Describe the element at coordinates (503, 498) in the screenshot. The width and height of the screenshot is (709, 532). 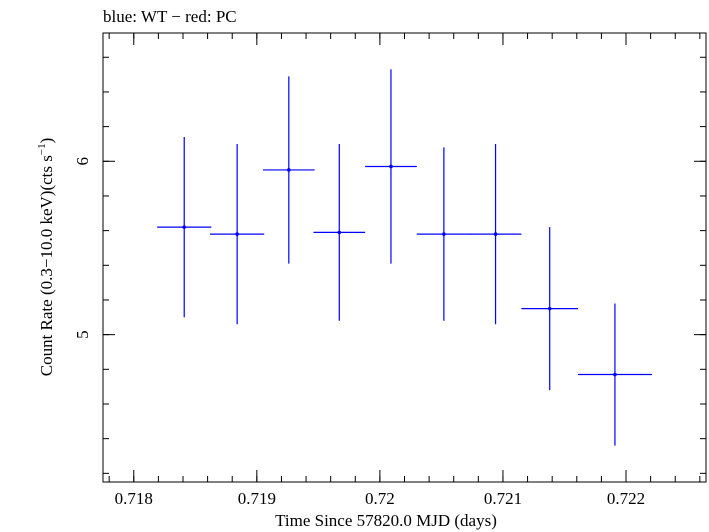
I see `x-tick-label: 0.721` at that location.